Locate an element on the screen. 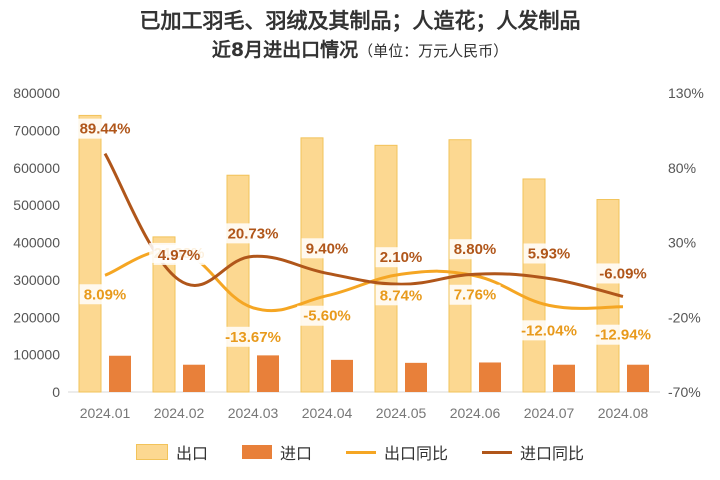 The height and width of the screenshot is (480, 720). data-label-import-yoy: 5.93% is located at coordinates (549, 253).